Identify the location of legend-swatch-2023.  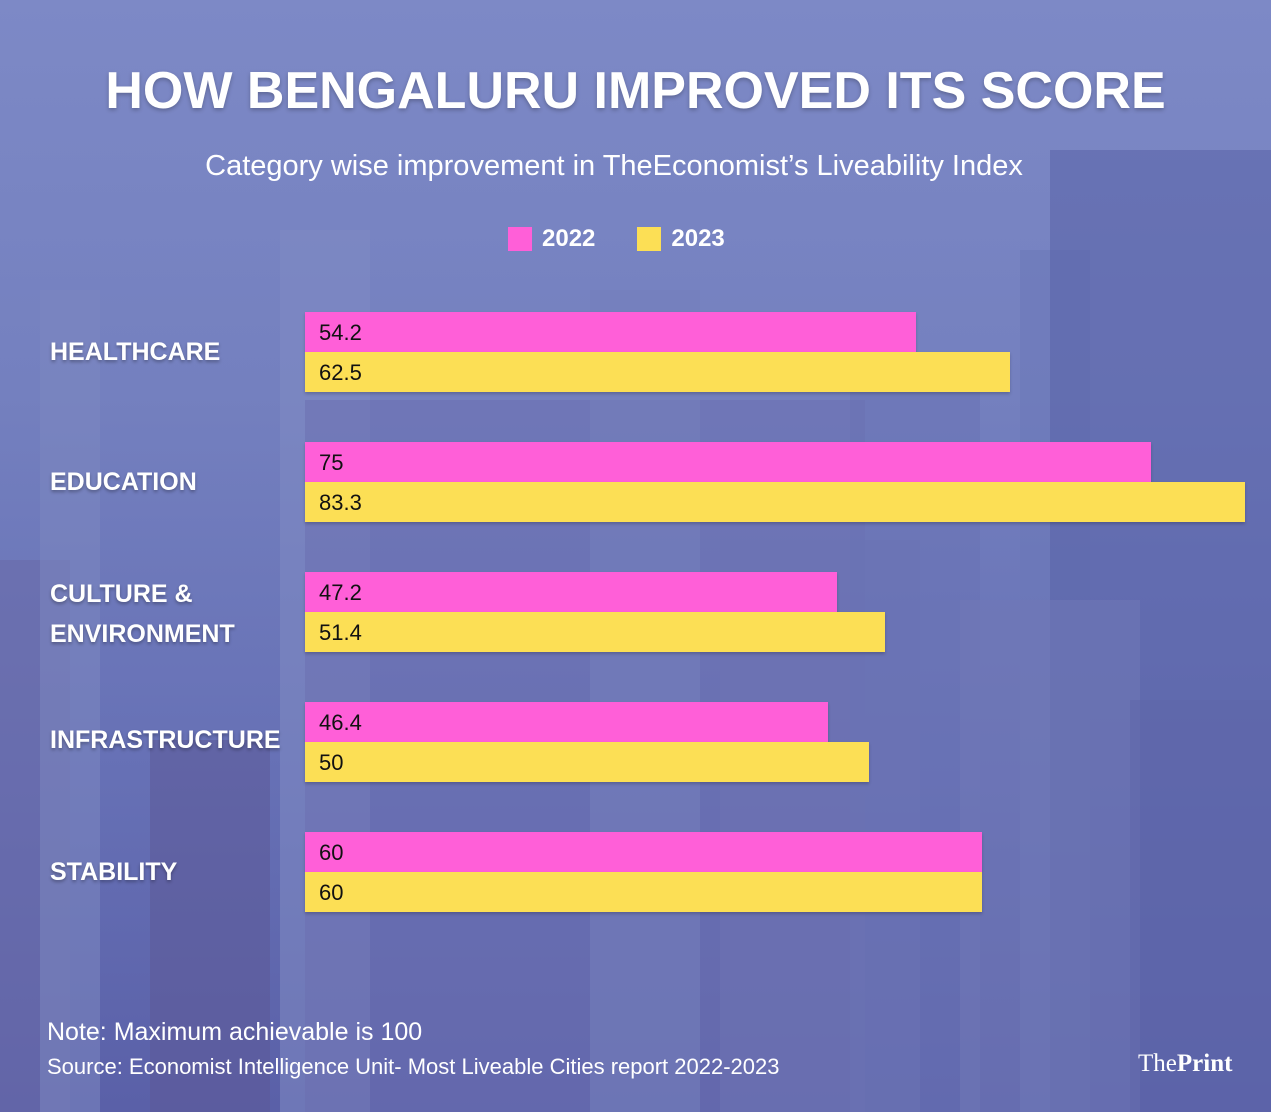
(649, 239).